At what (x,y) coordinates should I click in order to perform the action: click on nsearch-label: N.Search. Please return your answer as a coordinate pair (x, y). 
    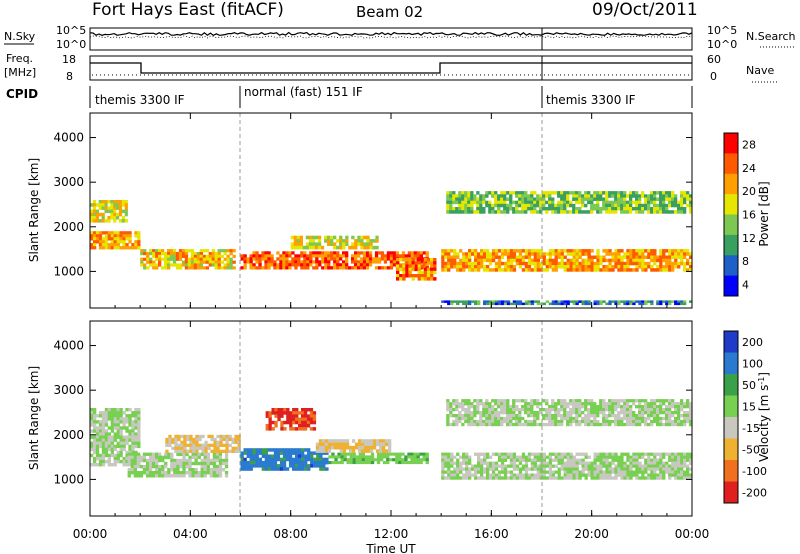
    Looking at the image, I should click on (771, 36).